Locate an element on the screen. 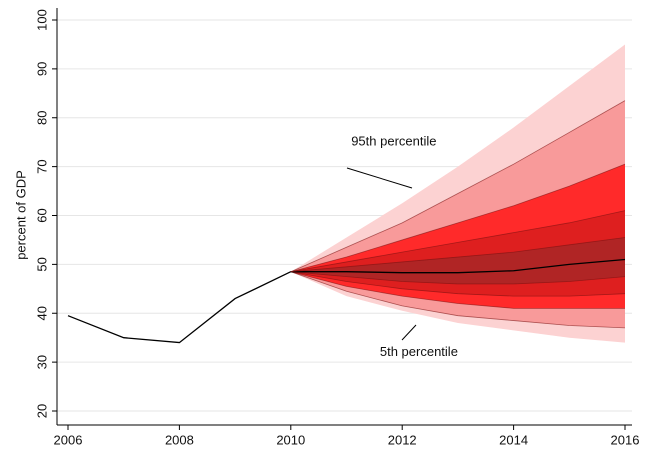  median-line is located at coordinates (458, 266).